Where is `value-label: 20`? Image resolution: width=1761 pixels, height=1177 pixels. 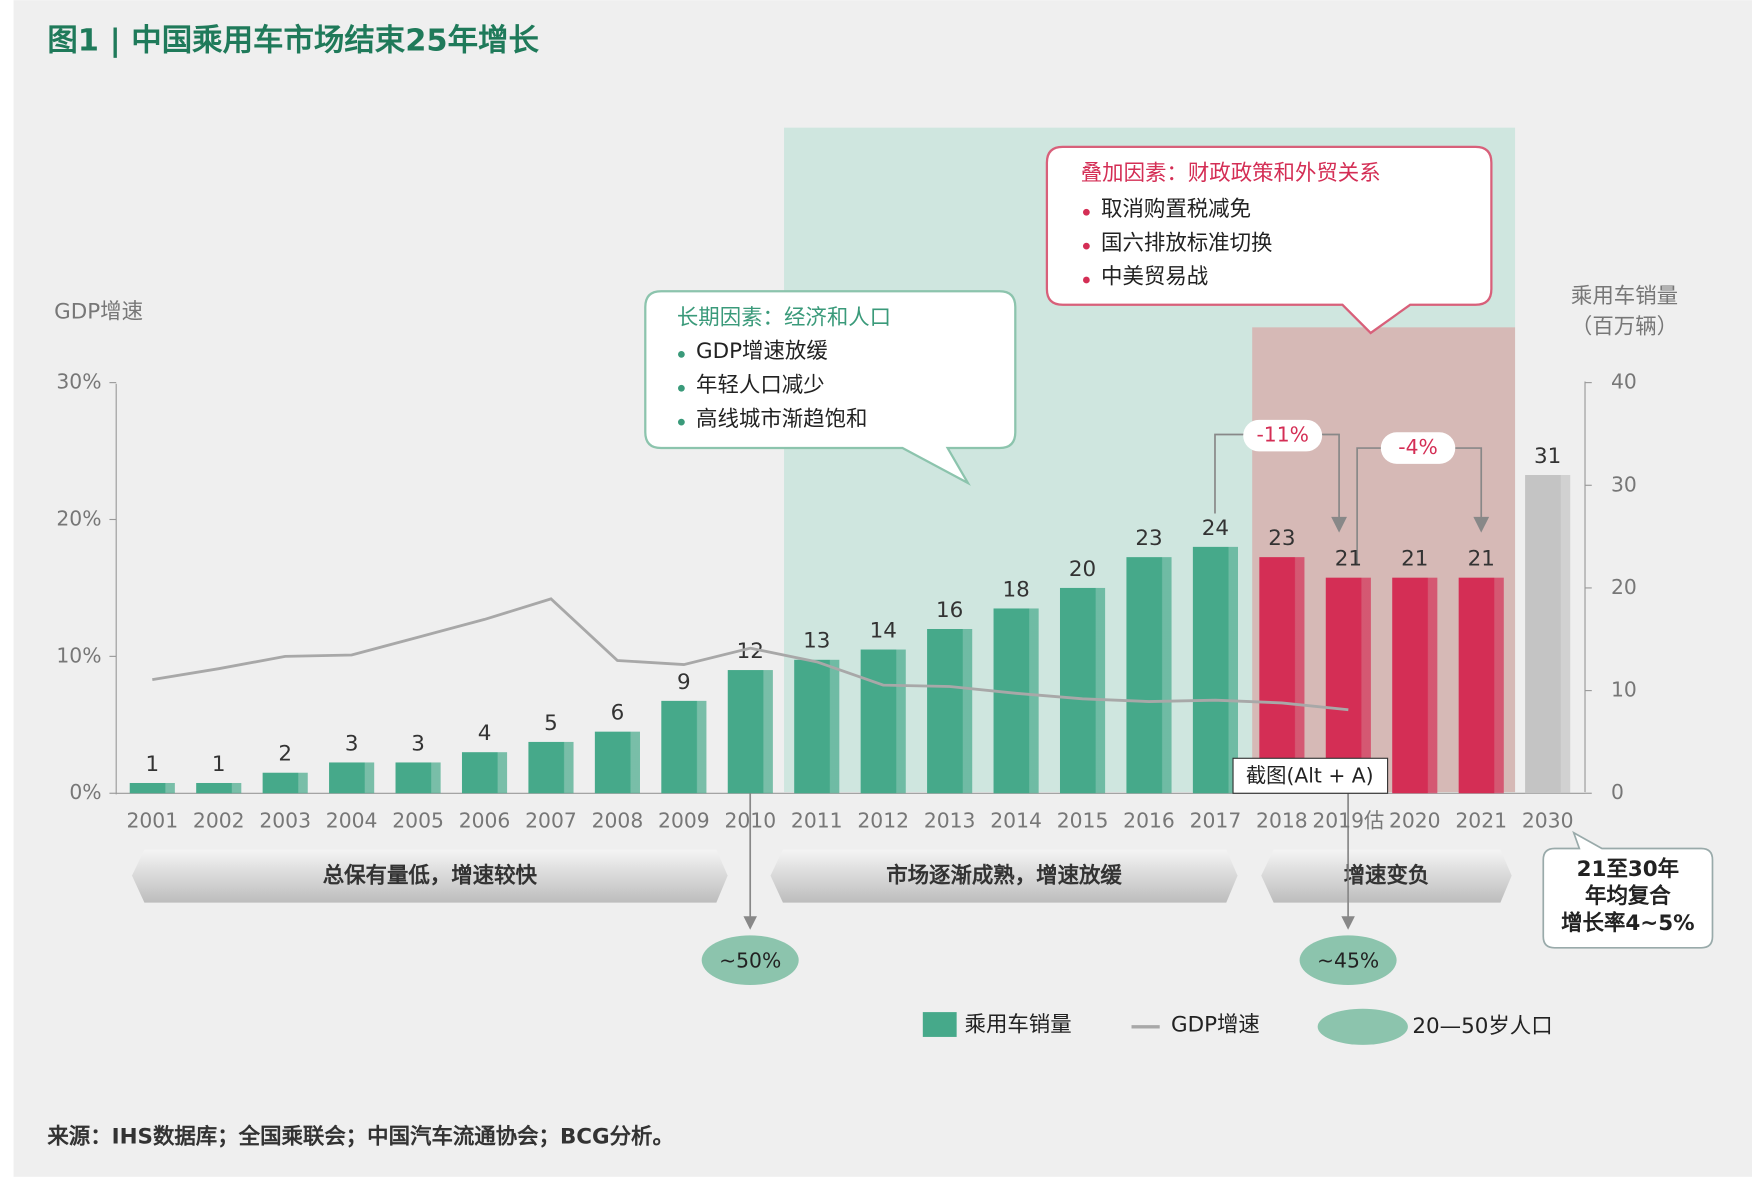 value-label: 20 is located at coordinates (1082, 569).